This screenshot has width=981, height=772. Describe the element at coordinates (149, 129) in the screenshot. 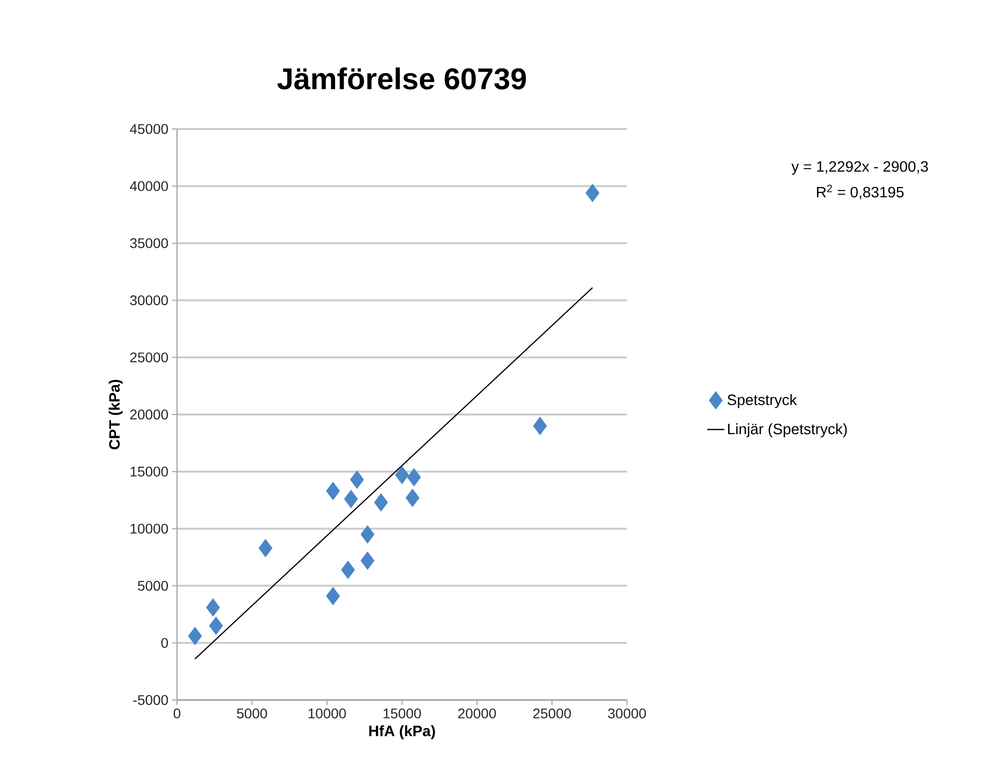

I see `y-tick-label: 45000` at that location.